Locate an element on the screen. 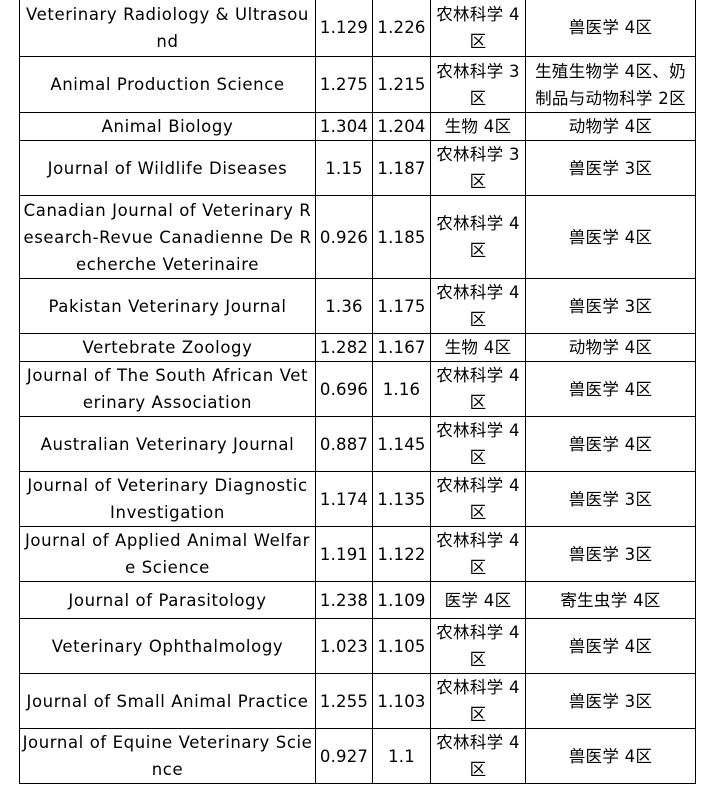 Image resolution: width=703 pixels, height=785 pixels. metric-value-1-cell: 0.927 is located at coordinates (344, 756).